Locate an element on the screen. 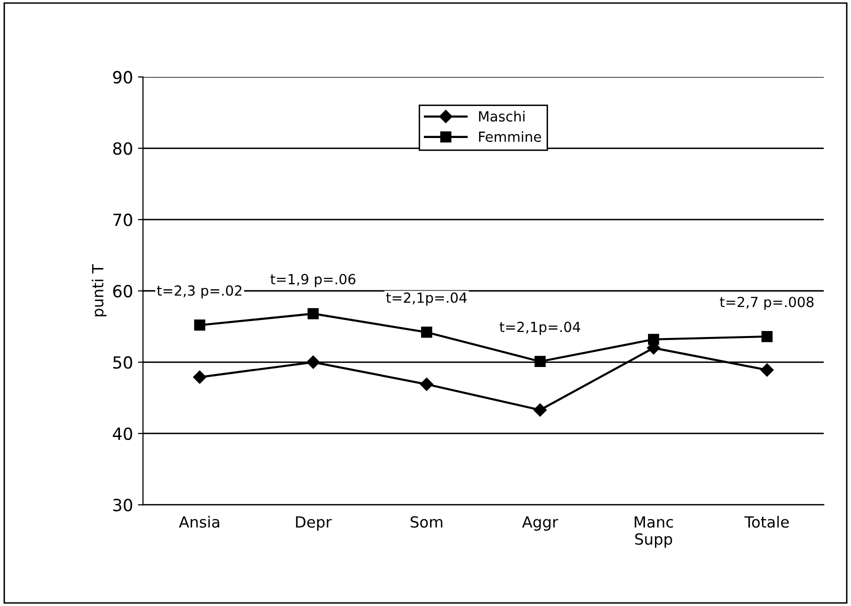 This screenshot has width=851, height=606. annotation: t=1,9 p=.06 is located at coordinates (313, 281).